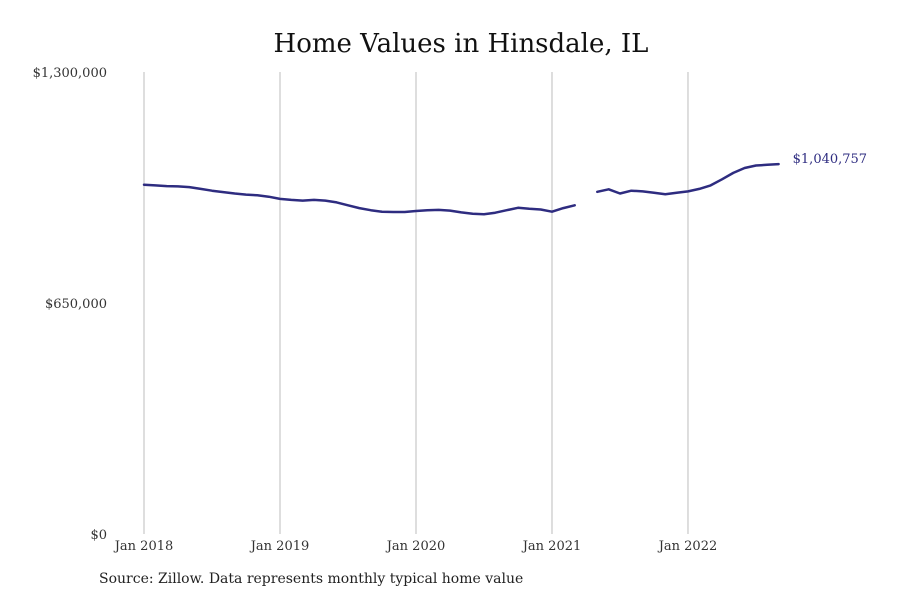 Image resolution: width=900 pixels, height=600 pixels. What do you see at coordinates (76, 304) in the screenshot?
I see `y-tick-label: $650,000` at bounding box center [76, 304].